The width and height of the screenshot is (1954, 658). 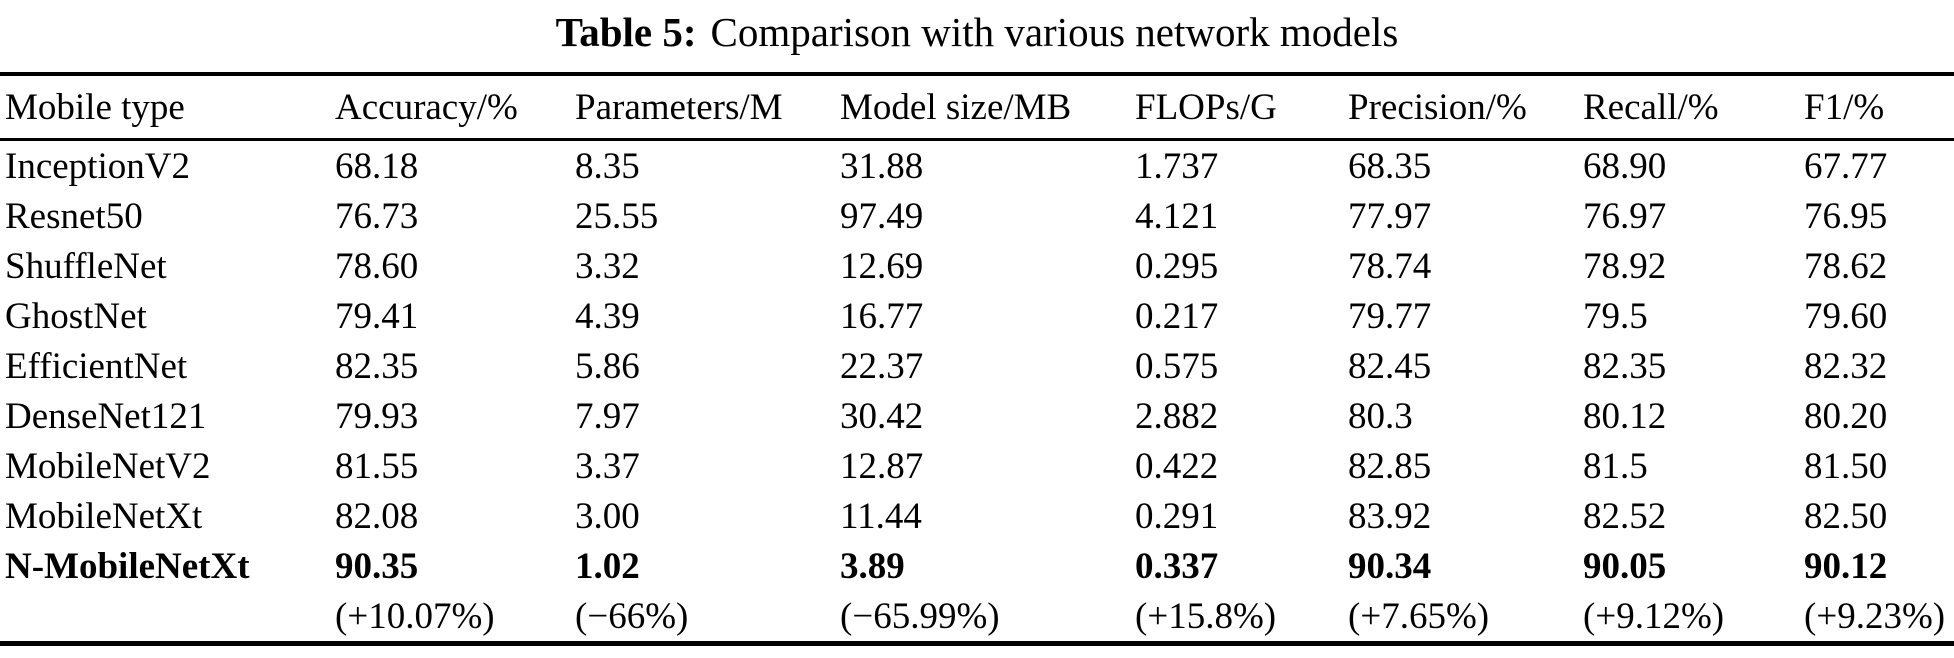 I want to click on value-cell: 80.3, so click(x=1380, y=416).